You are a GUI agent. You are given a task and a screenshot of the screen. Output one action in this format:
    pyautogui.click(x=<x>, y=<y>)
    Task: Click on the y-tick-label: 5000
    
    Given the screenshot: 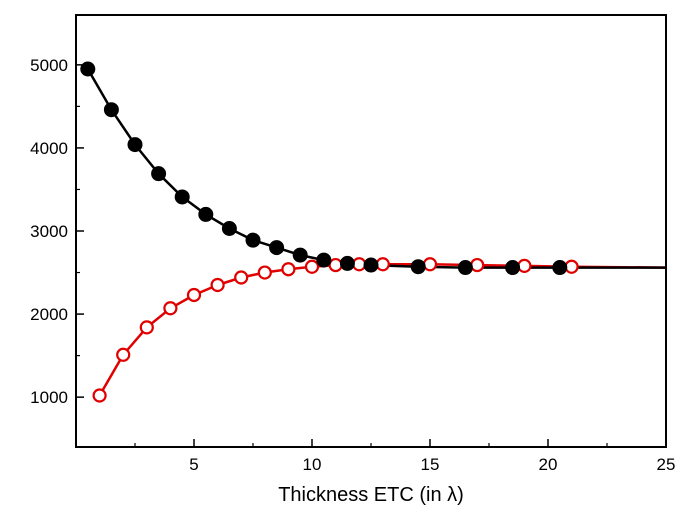 What is the action you would take?
    pyautogui.click(x=49, y=65)
    